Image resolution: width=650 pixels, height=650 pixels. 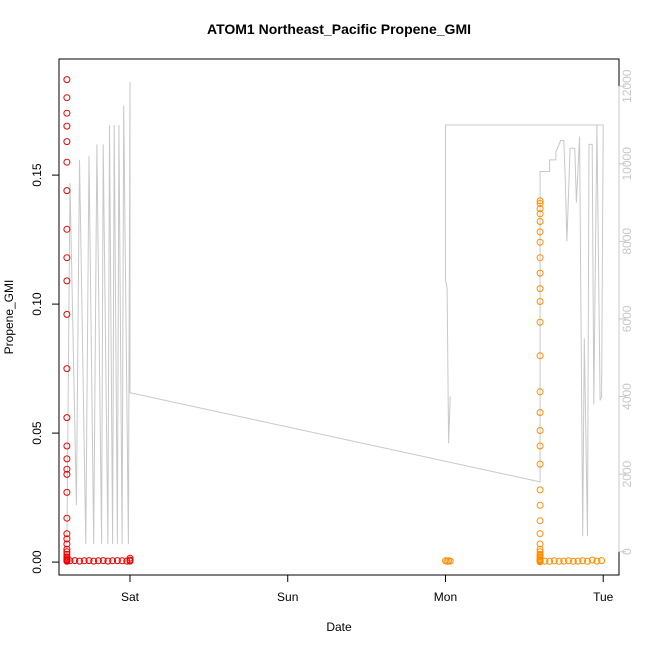 What do you see at coordinates (627, 86) in the screenshot?
I see `y2-tick-label: 12000` at bounding box center [627, 86].